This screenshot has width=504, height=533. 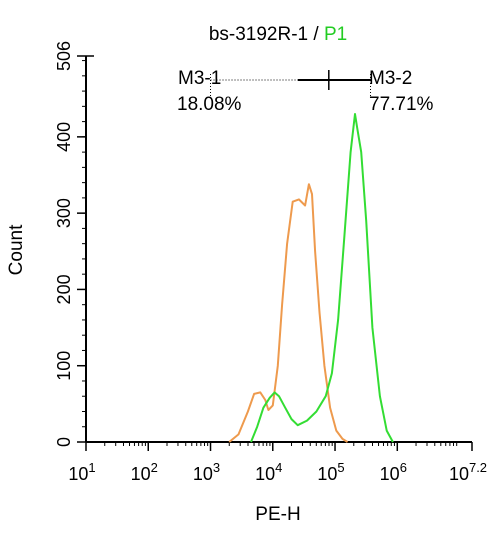 What do you see at coordinates (64, 289) in the screenshot?
I see `y-tick-label: 200` at bounding box center [64, 289].